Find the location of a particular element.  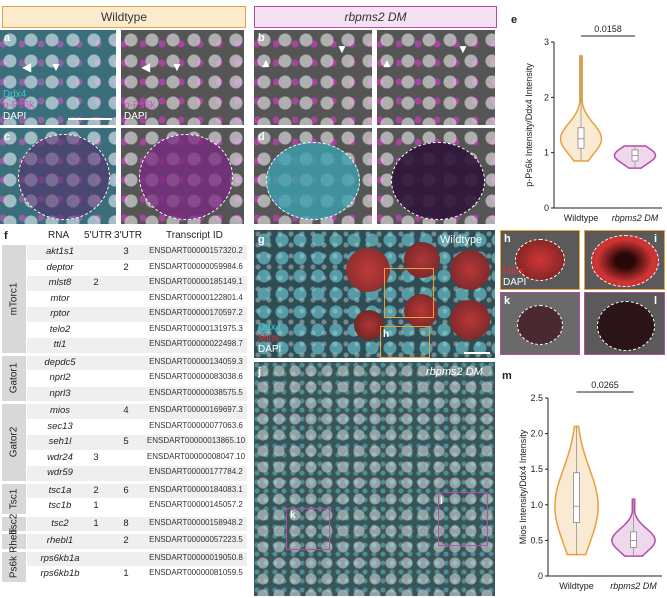

y-axis-label: Mios Intensity/Ddx4 Intensity is located at coordinates (523, 486).